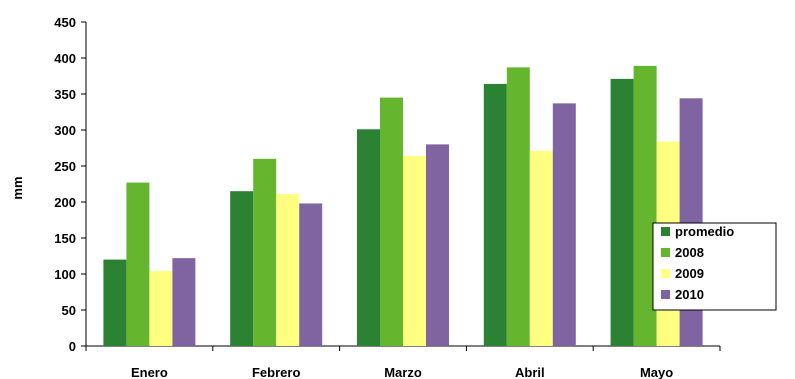 Image resolution: width=795 pixels, height=379 pixels. Describe the element at coordinates (65, 58) in the screenshot. I see `y-tick-label: 400` at that location.